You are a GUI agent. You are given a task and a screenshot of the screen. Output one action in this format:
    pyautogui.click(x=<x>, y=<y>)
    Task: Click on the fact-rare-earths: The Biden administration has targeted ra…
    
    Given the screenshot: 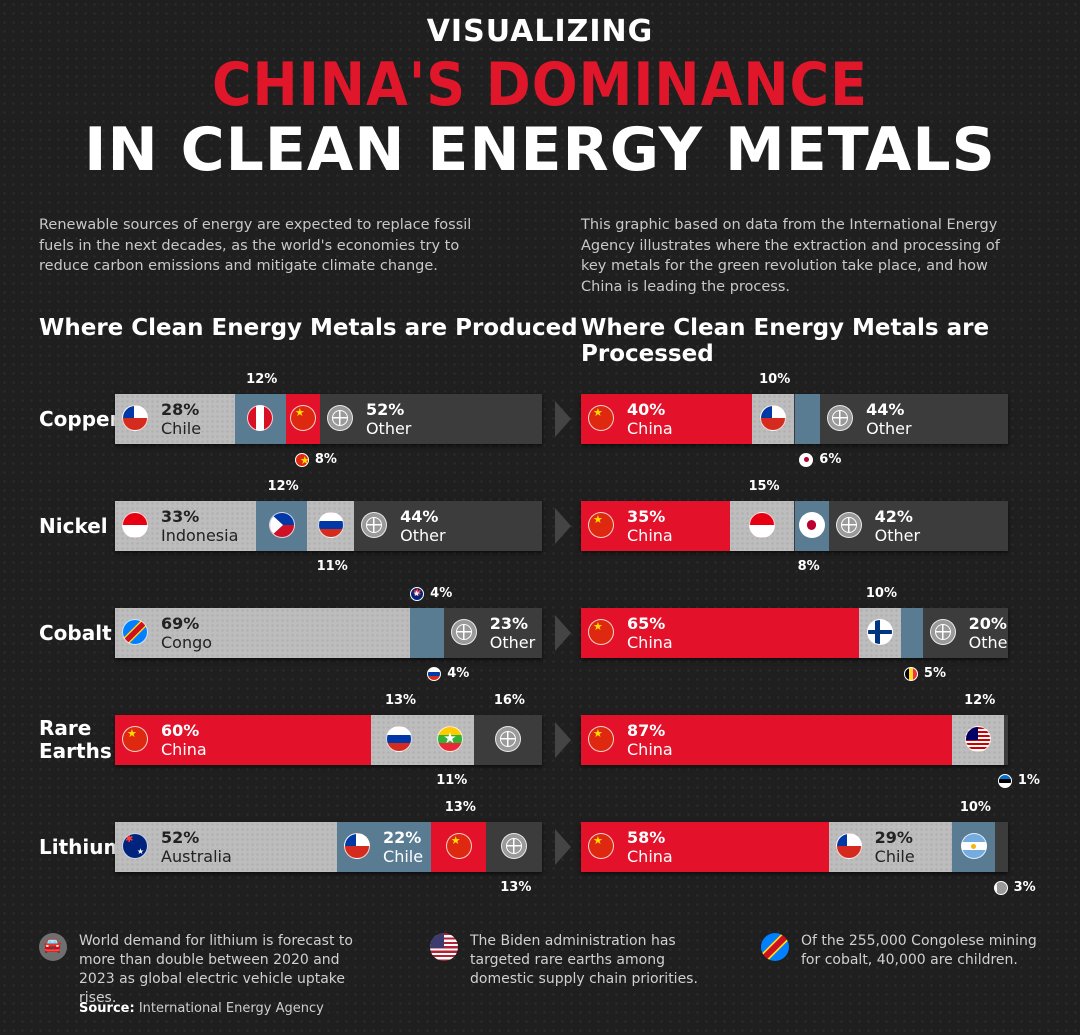 What is the action you would take?
    pyautogui.click(x=584, y=960)
    